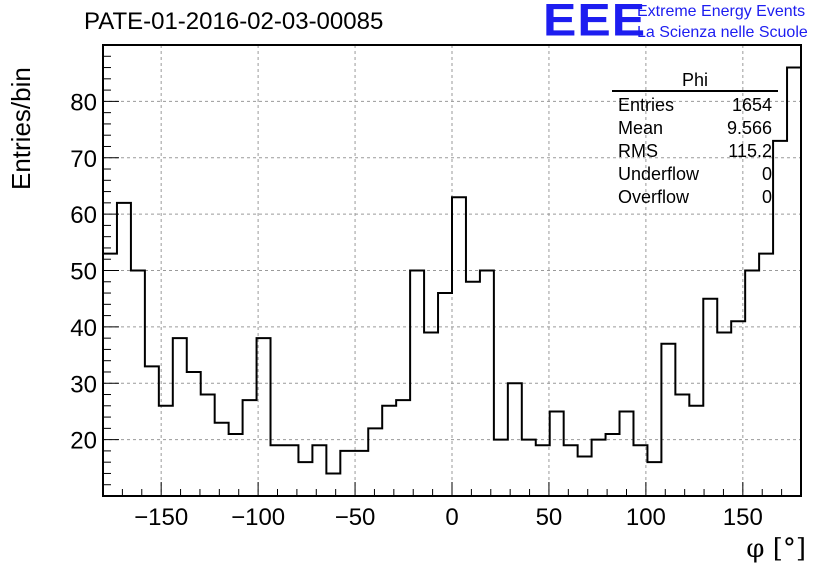 The image size is (836, 572). What do you see at coordinates (549, 517) in the screenshot?
I see `x-tick-label: 50` at bounding box center [549, 517].